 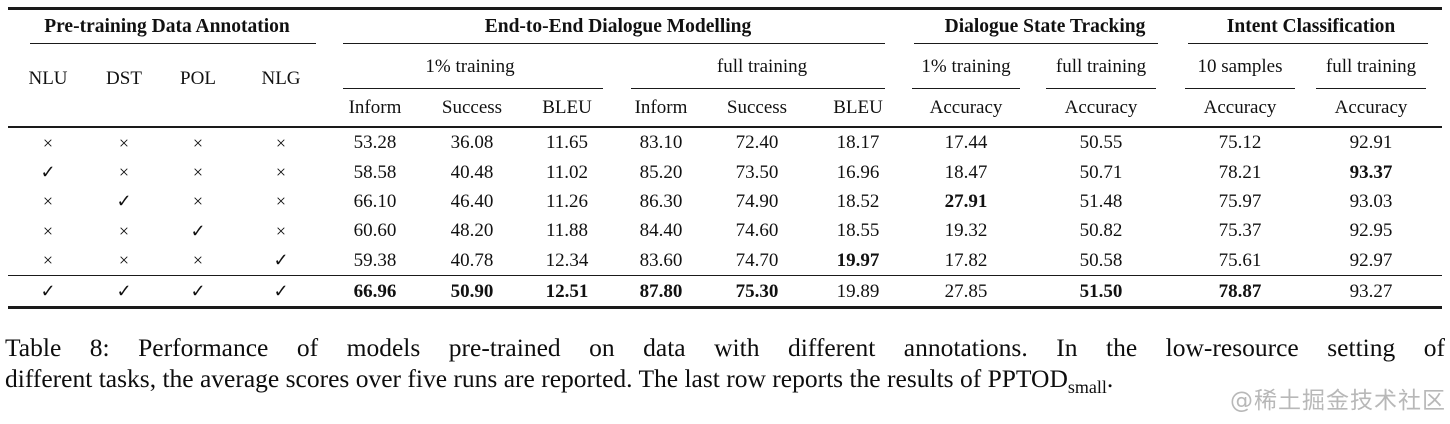 I want to click on site-watermark: @稀土掘金技术社区, so click(x=1338, y=401).